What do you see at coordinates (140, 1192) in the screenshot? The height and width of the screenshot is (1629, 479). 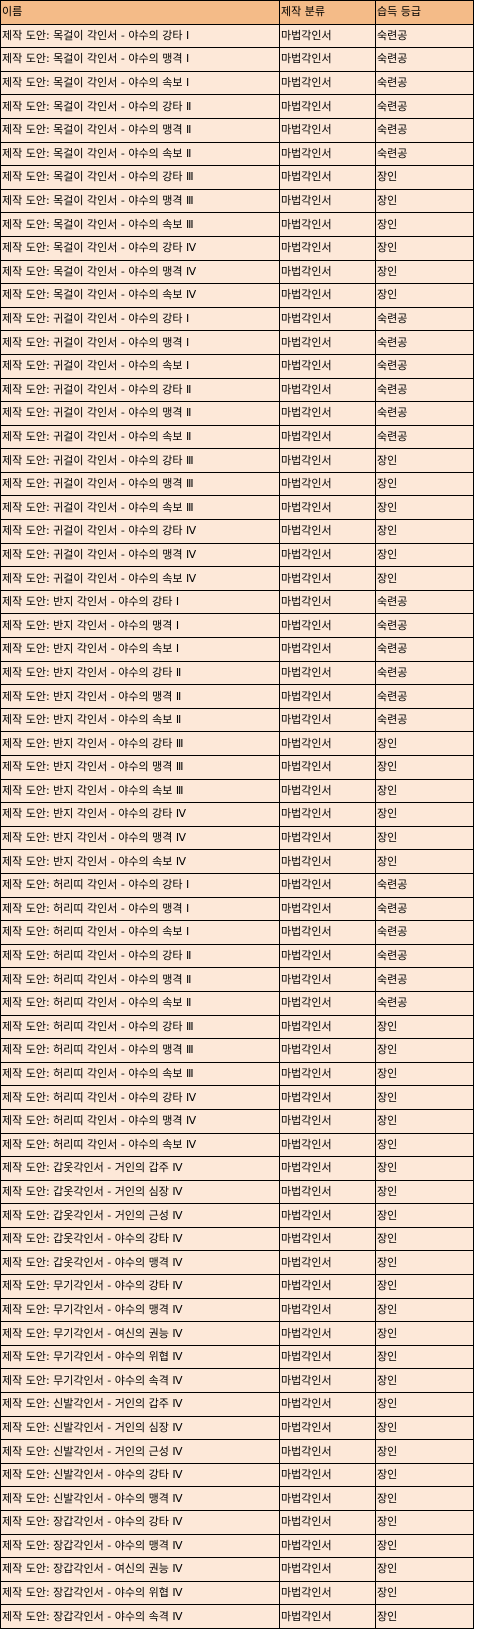 I see `cell-name: 제작 도안: 갑옷각인서 - 거인의 심장 Ⅳ` at bounding box center [140, 1192].